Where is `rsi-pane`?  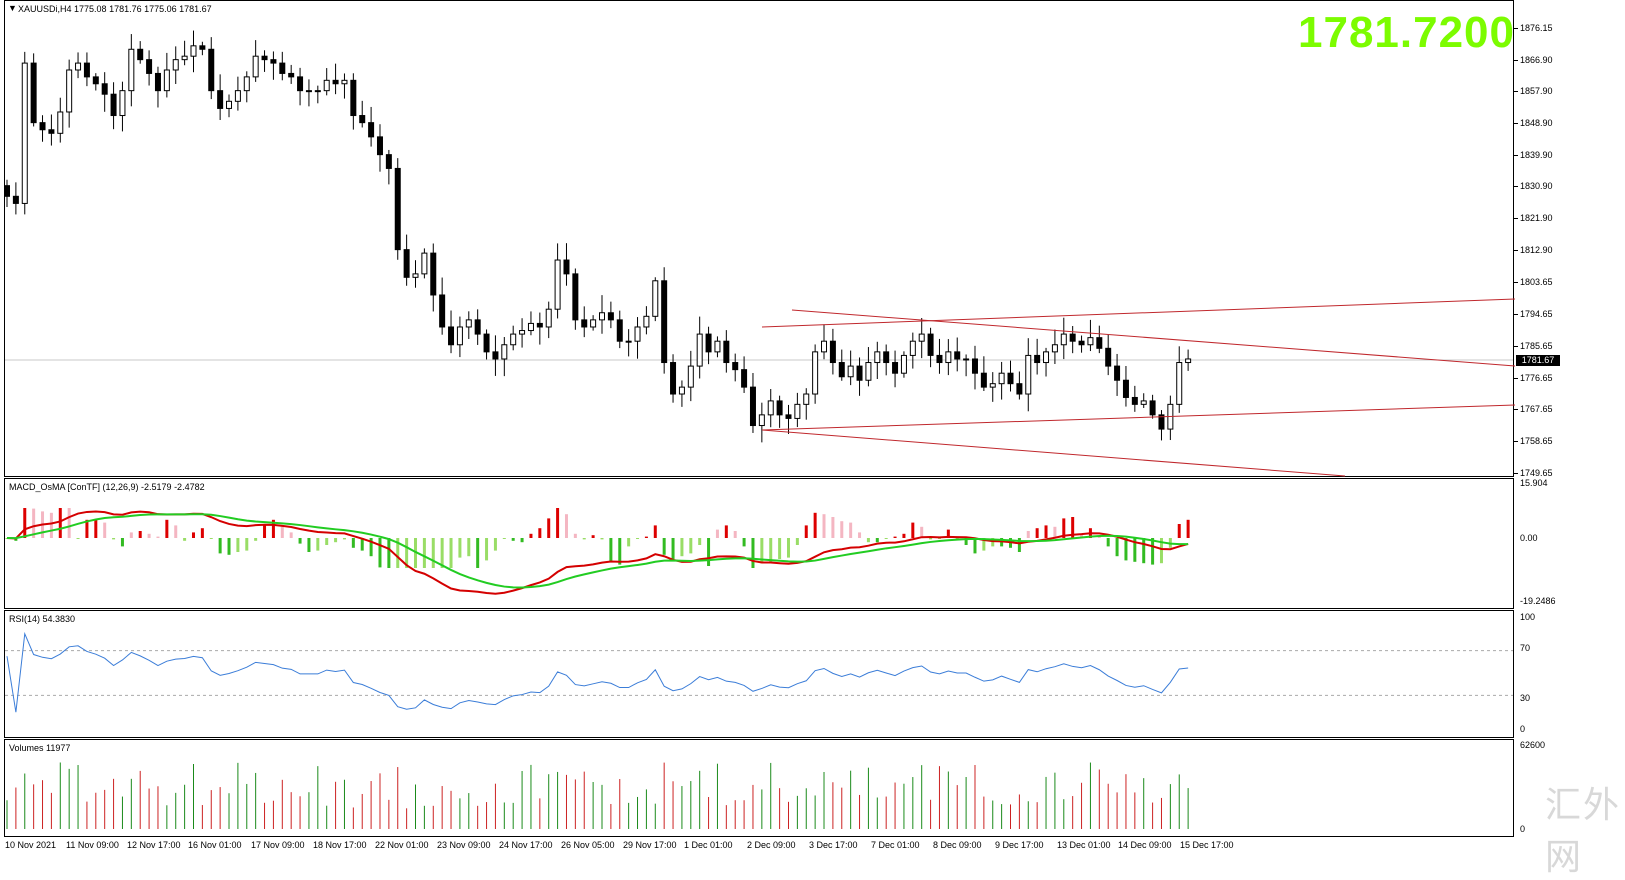 rsi-pane is located at coordinates (759, 674).